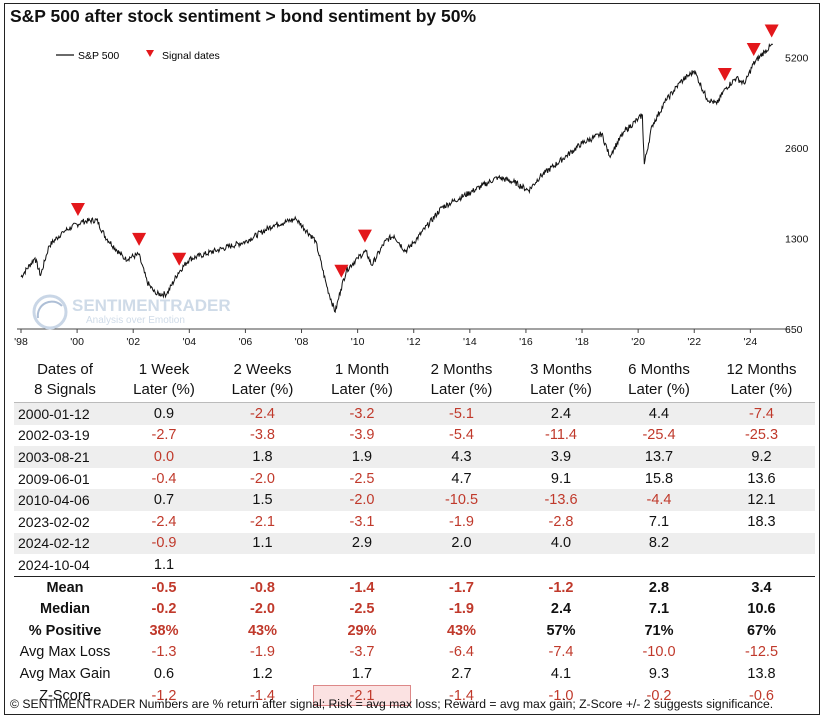 The width and height of the screenshot is (827, 721). I want to click on return-cell: 2.0, so click(461, 543).